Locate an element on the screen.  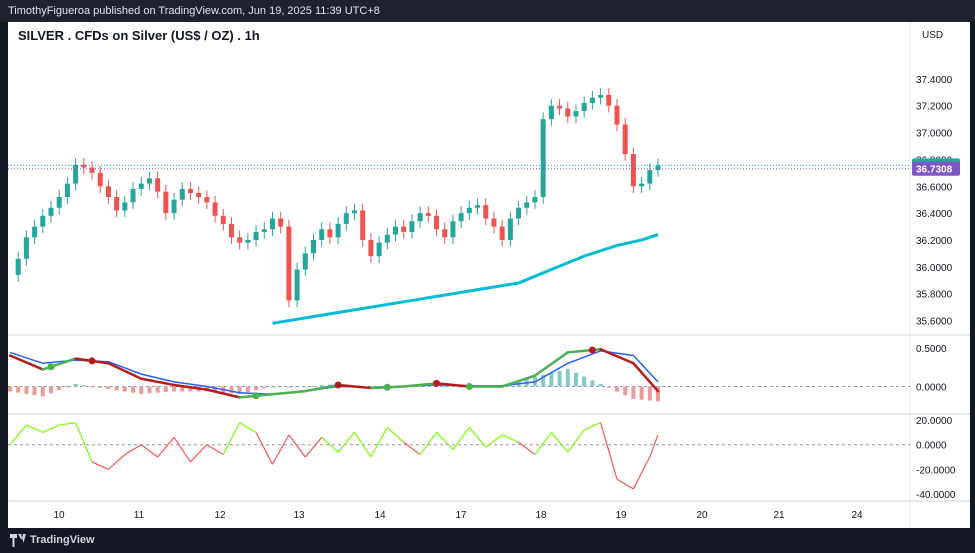
osc-y-tick-label: -40.0000 is located at coordinates (936, 495).